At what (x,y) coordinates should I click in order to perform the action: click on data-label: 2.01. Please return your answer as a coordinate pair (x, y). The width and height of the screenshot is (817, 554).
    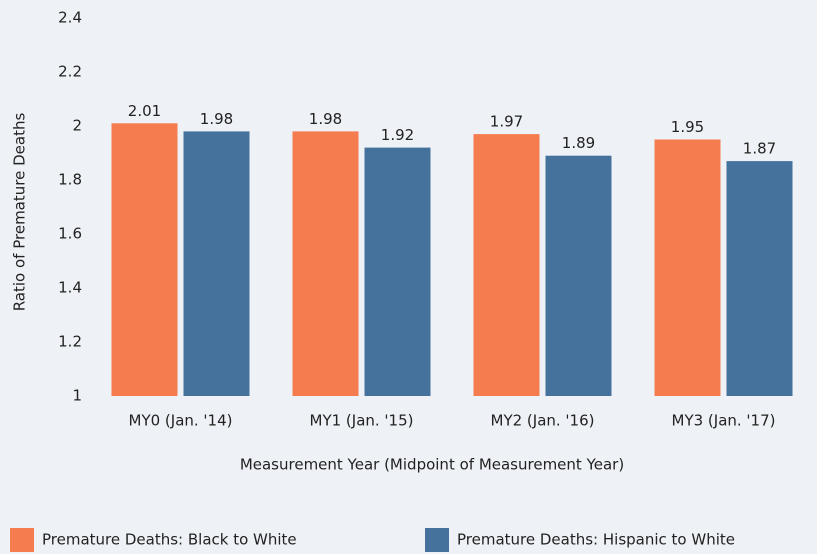
    Looking at the image, I should click on (144, 111).